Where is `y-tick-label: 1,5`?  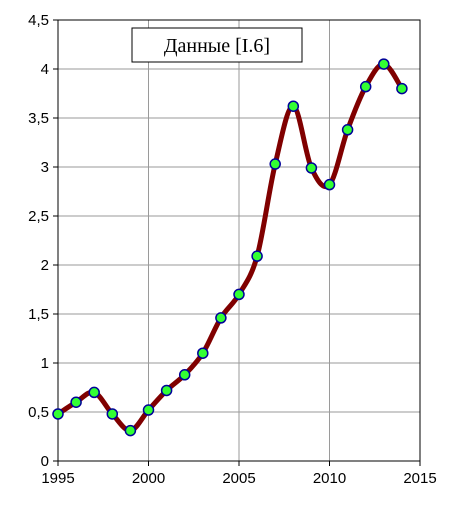
y-tick-label: 1,5 is located at coordinates (38, 314).